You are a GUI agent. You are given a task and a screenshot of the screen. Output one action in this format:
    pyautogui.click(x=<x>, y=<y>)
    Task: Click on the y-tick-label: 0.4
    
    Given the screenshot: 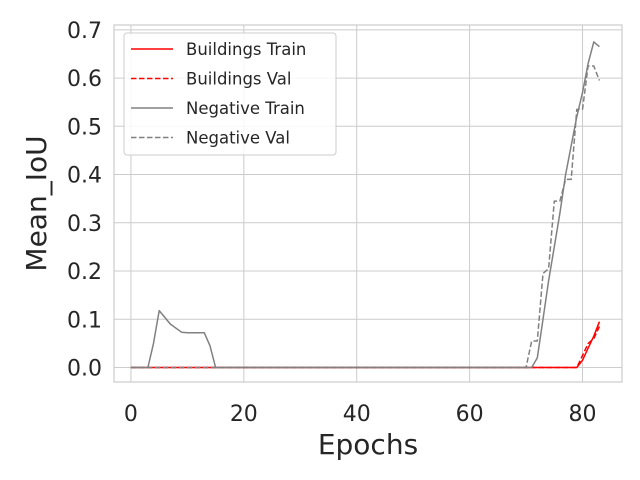 What is the action you would take?
    pyautogui.click(x=84, y=176)
    